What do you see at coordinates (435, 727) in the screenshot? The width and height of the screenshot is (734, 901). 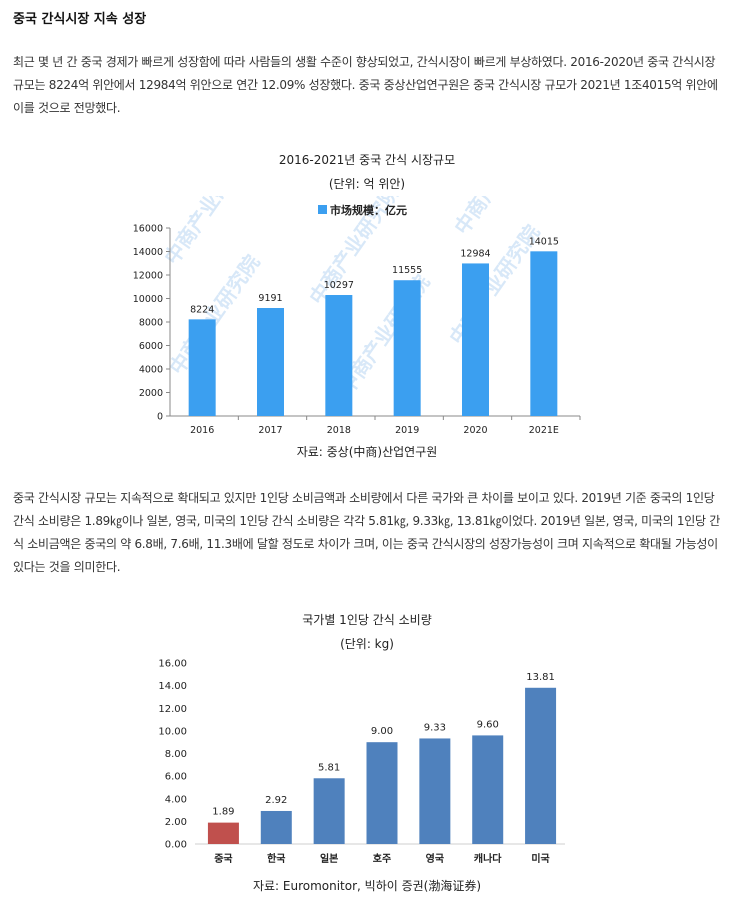 I see `value-label-영국: 9.33` at bounding box center [435, 727].